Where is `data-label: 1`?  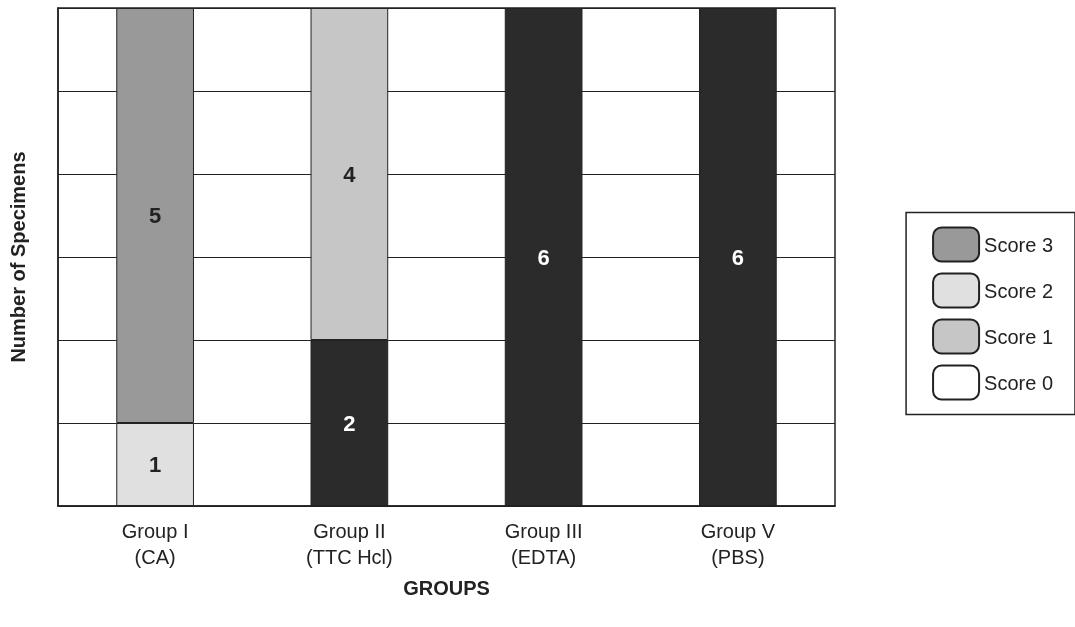 data-label: 1 is located at coordinates (155, 464).